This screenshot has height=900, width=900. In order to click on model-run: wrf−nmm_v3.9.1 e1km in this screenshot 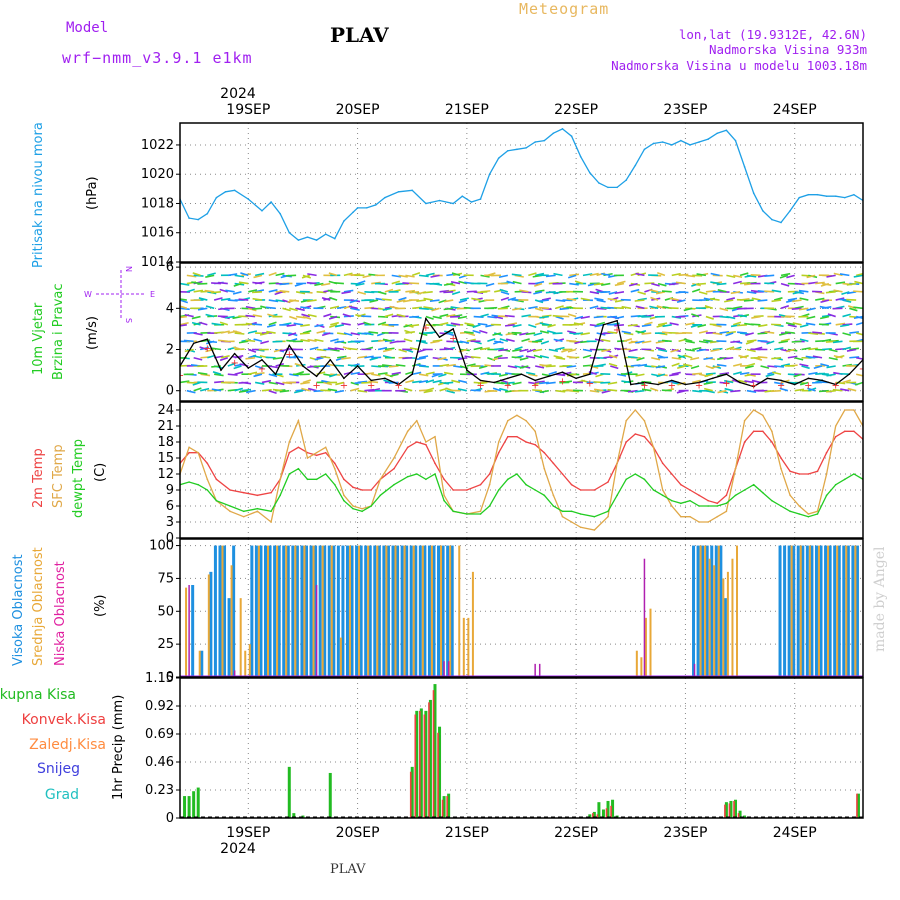, I will do `click(157, 58)`.